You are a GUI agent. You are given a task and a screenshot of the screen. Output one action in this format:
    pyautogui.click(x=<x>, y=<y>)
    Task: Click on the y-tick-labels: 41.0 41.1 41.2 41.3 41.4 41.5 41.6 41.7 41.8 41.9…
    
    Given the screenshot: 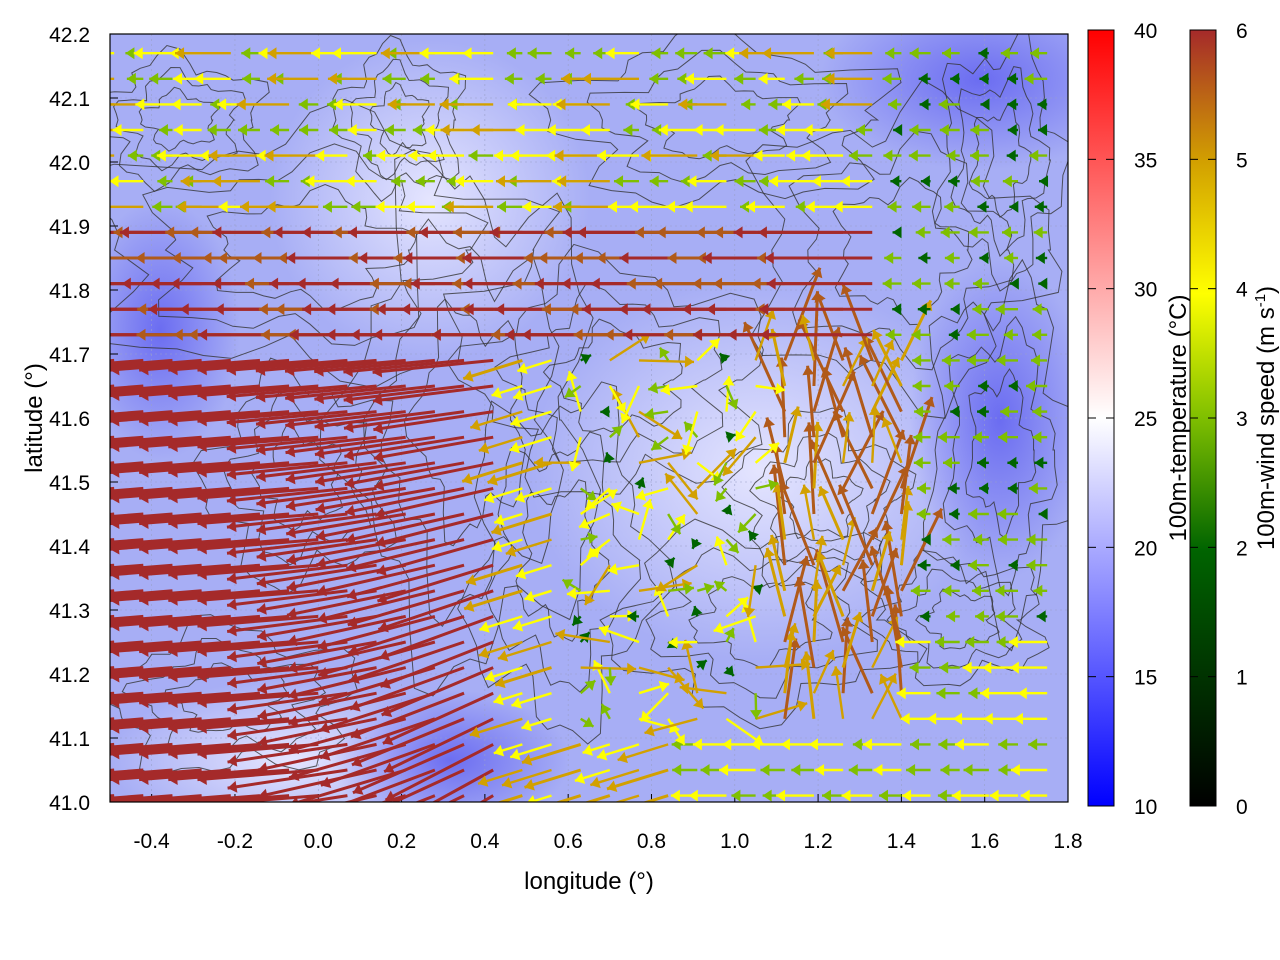 What is the action you would take?
    pyautogui.click(x=69, y=419)
    